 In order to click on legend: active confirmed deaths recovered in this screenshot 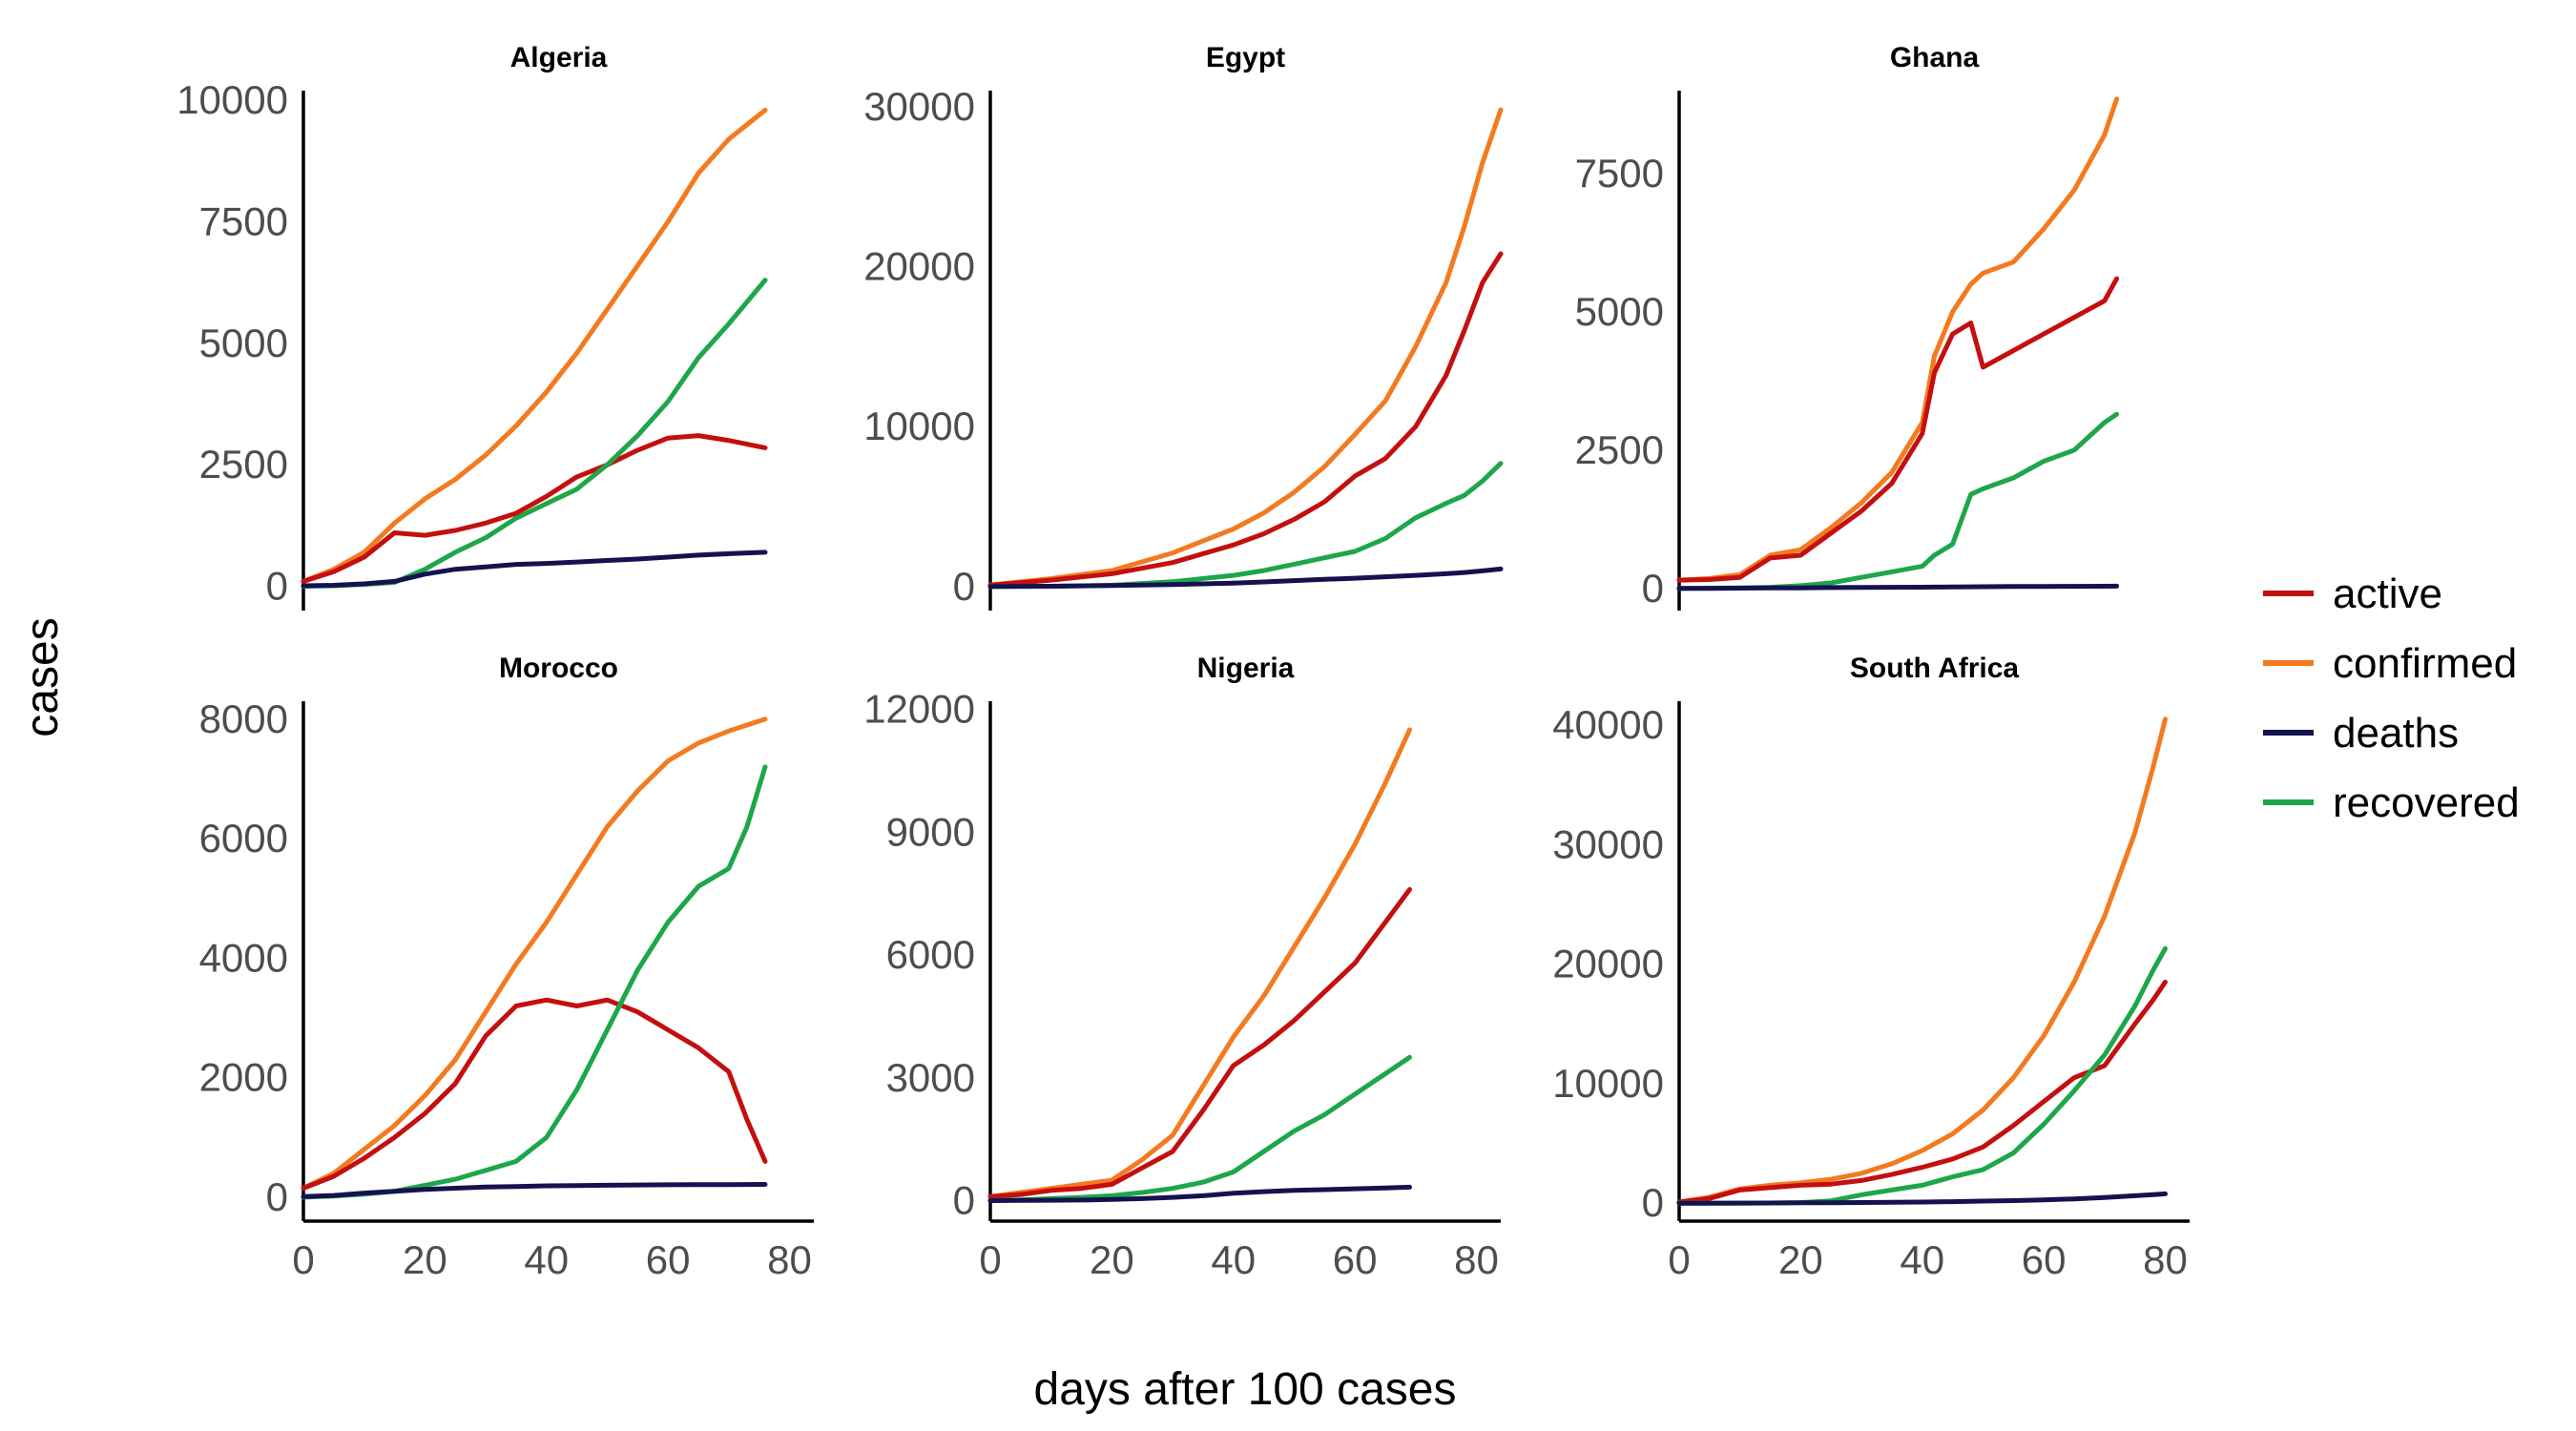, I will do `click(2391, 698)`.